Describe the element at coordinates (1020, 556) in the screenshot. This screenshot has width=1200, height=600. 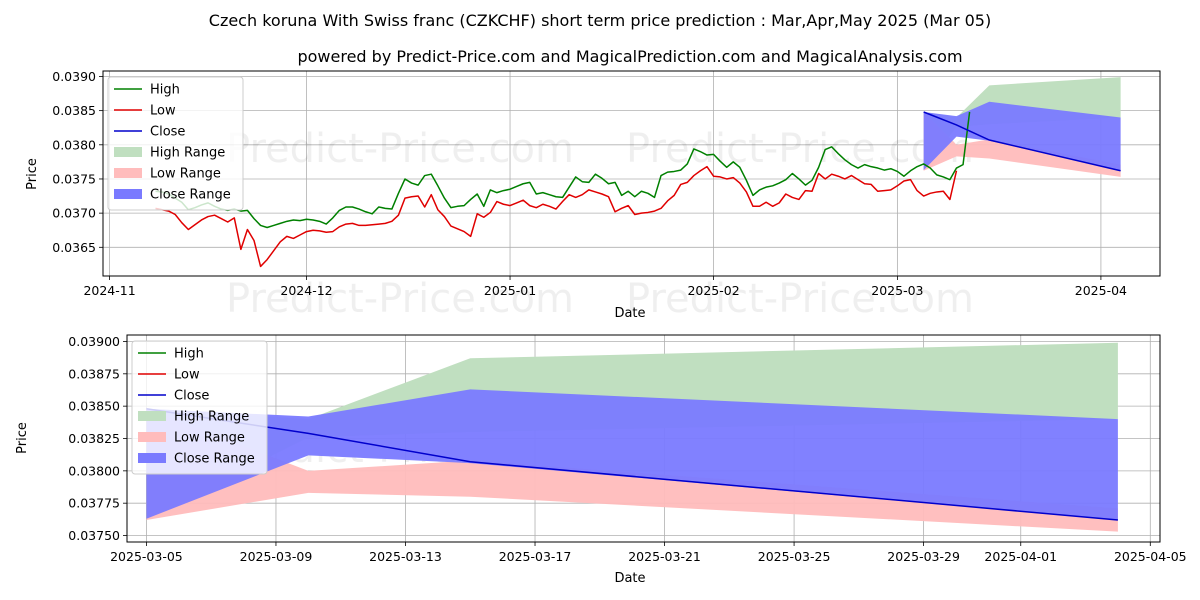
I see `x-tick-label: 2025-04-01` at that location.